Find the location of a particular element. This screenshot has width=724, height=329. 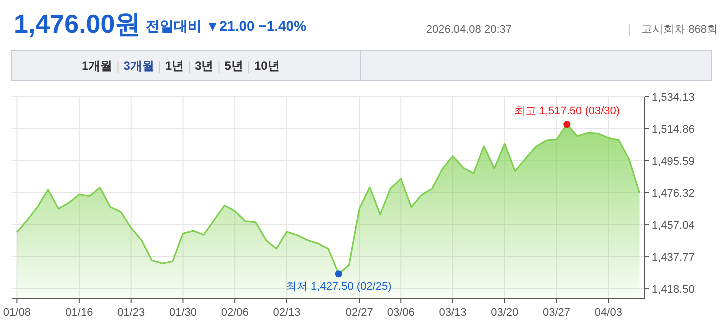

x-tick-label: 01/30 is located at coordinates (183, 313).